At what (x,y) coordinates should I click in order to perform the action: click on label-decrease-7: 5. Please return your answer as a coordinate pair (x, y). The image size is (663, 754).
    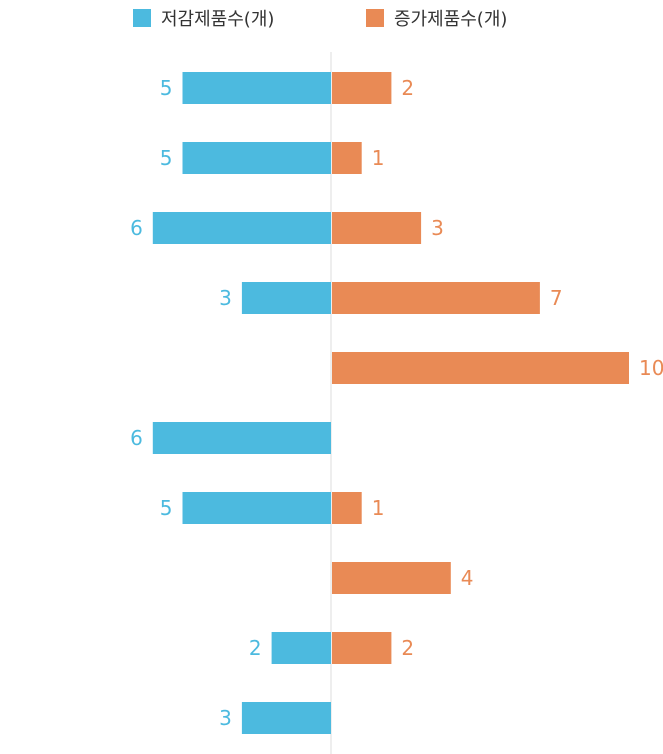
    Looking at the image, I should click on (166, 508).